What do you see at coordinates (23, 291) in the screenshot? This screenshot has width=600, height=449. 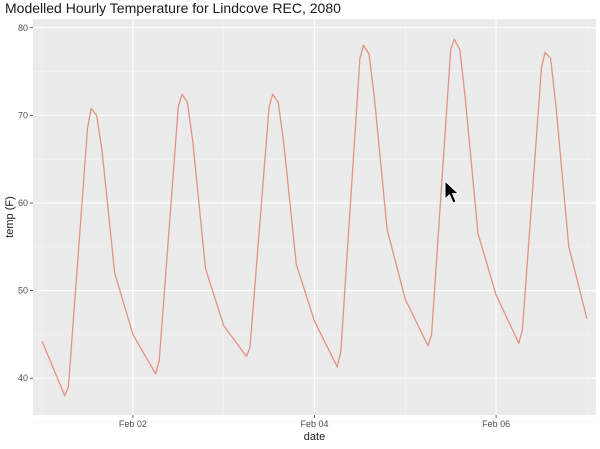 I see `y-tick-label: 50` at bounding box center [23, 291].